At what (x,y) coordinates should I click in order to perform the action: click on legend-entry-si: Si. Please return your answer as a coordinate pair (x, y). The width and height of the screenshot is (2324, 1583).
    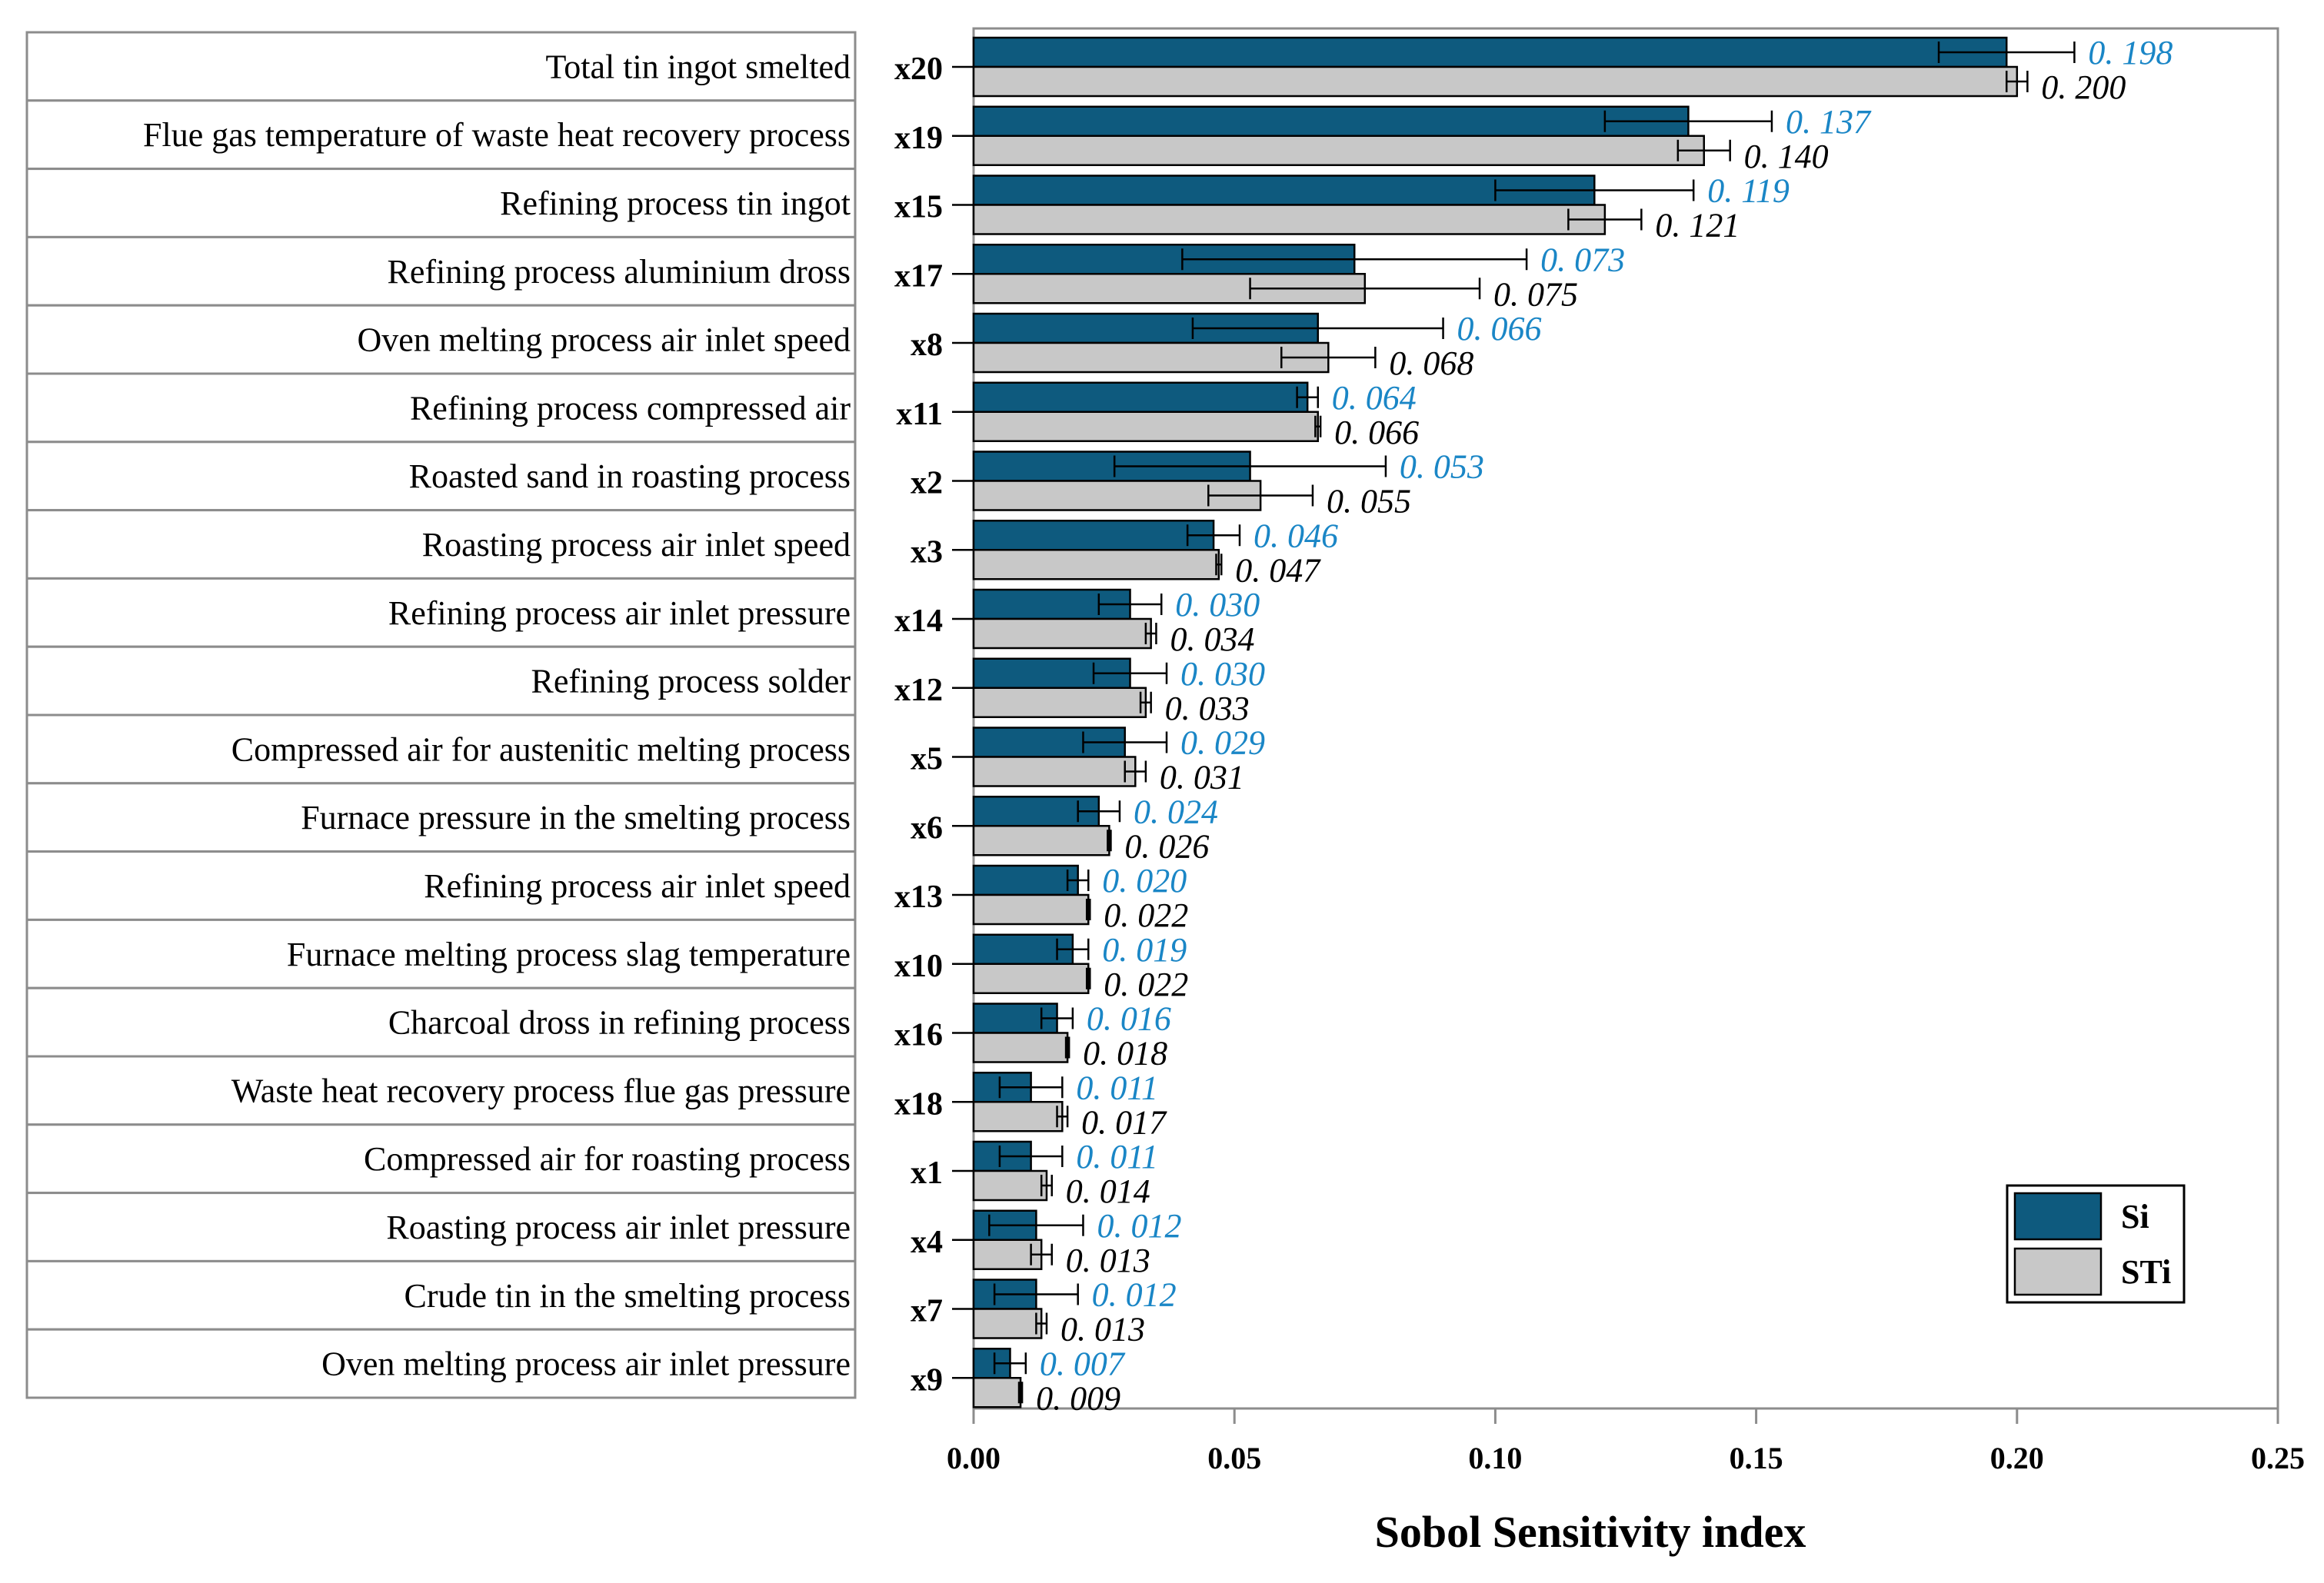
    Looking at the image, I should click on (2135, 1216).